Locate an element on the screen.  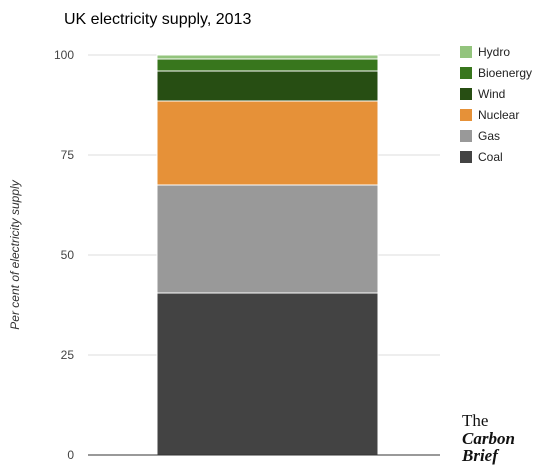
logo-line-the: The is located at coordinates (475, 420).